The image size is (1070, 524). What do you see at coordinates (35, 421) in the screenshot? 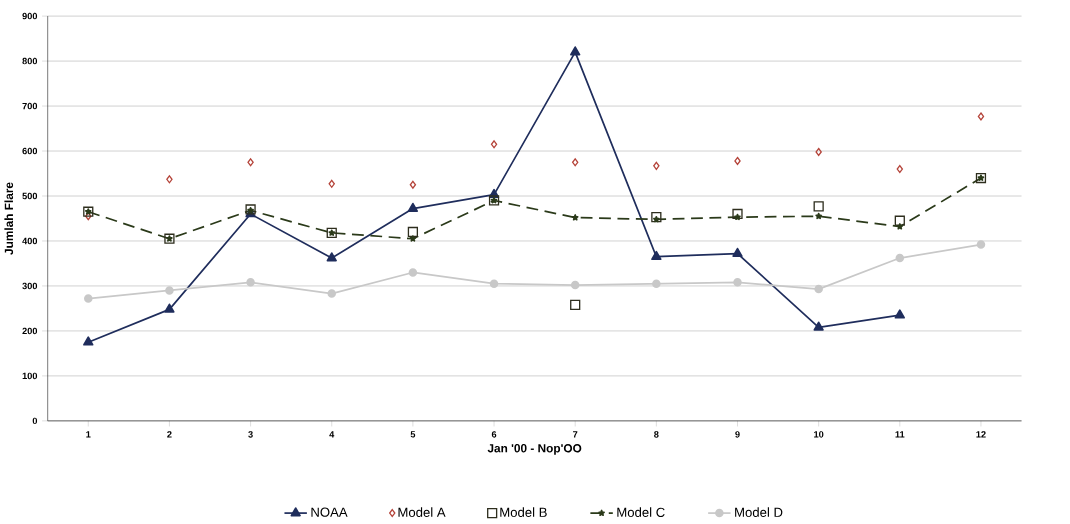
I see `y-tick-label: 0` at bounding box center [35, 421].